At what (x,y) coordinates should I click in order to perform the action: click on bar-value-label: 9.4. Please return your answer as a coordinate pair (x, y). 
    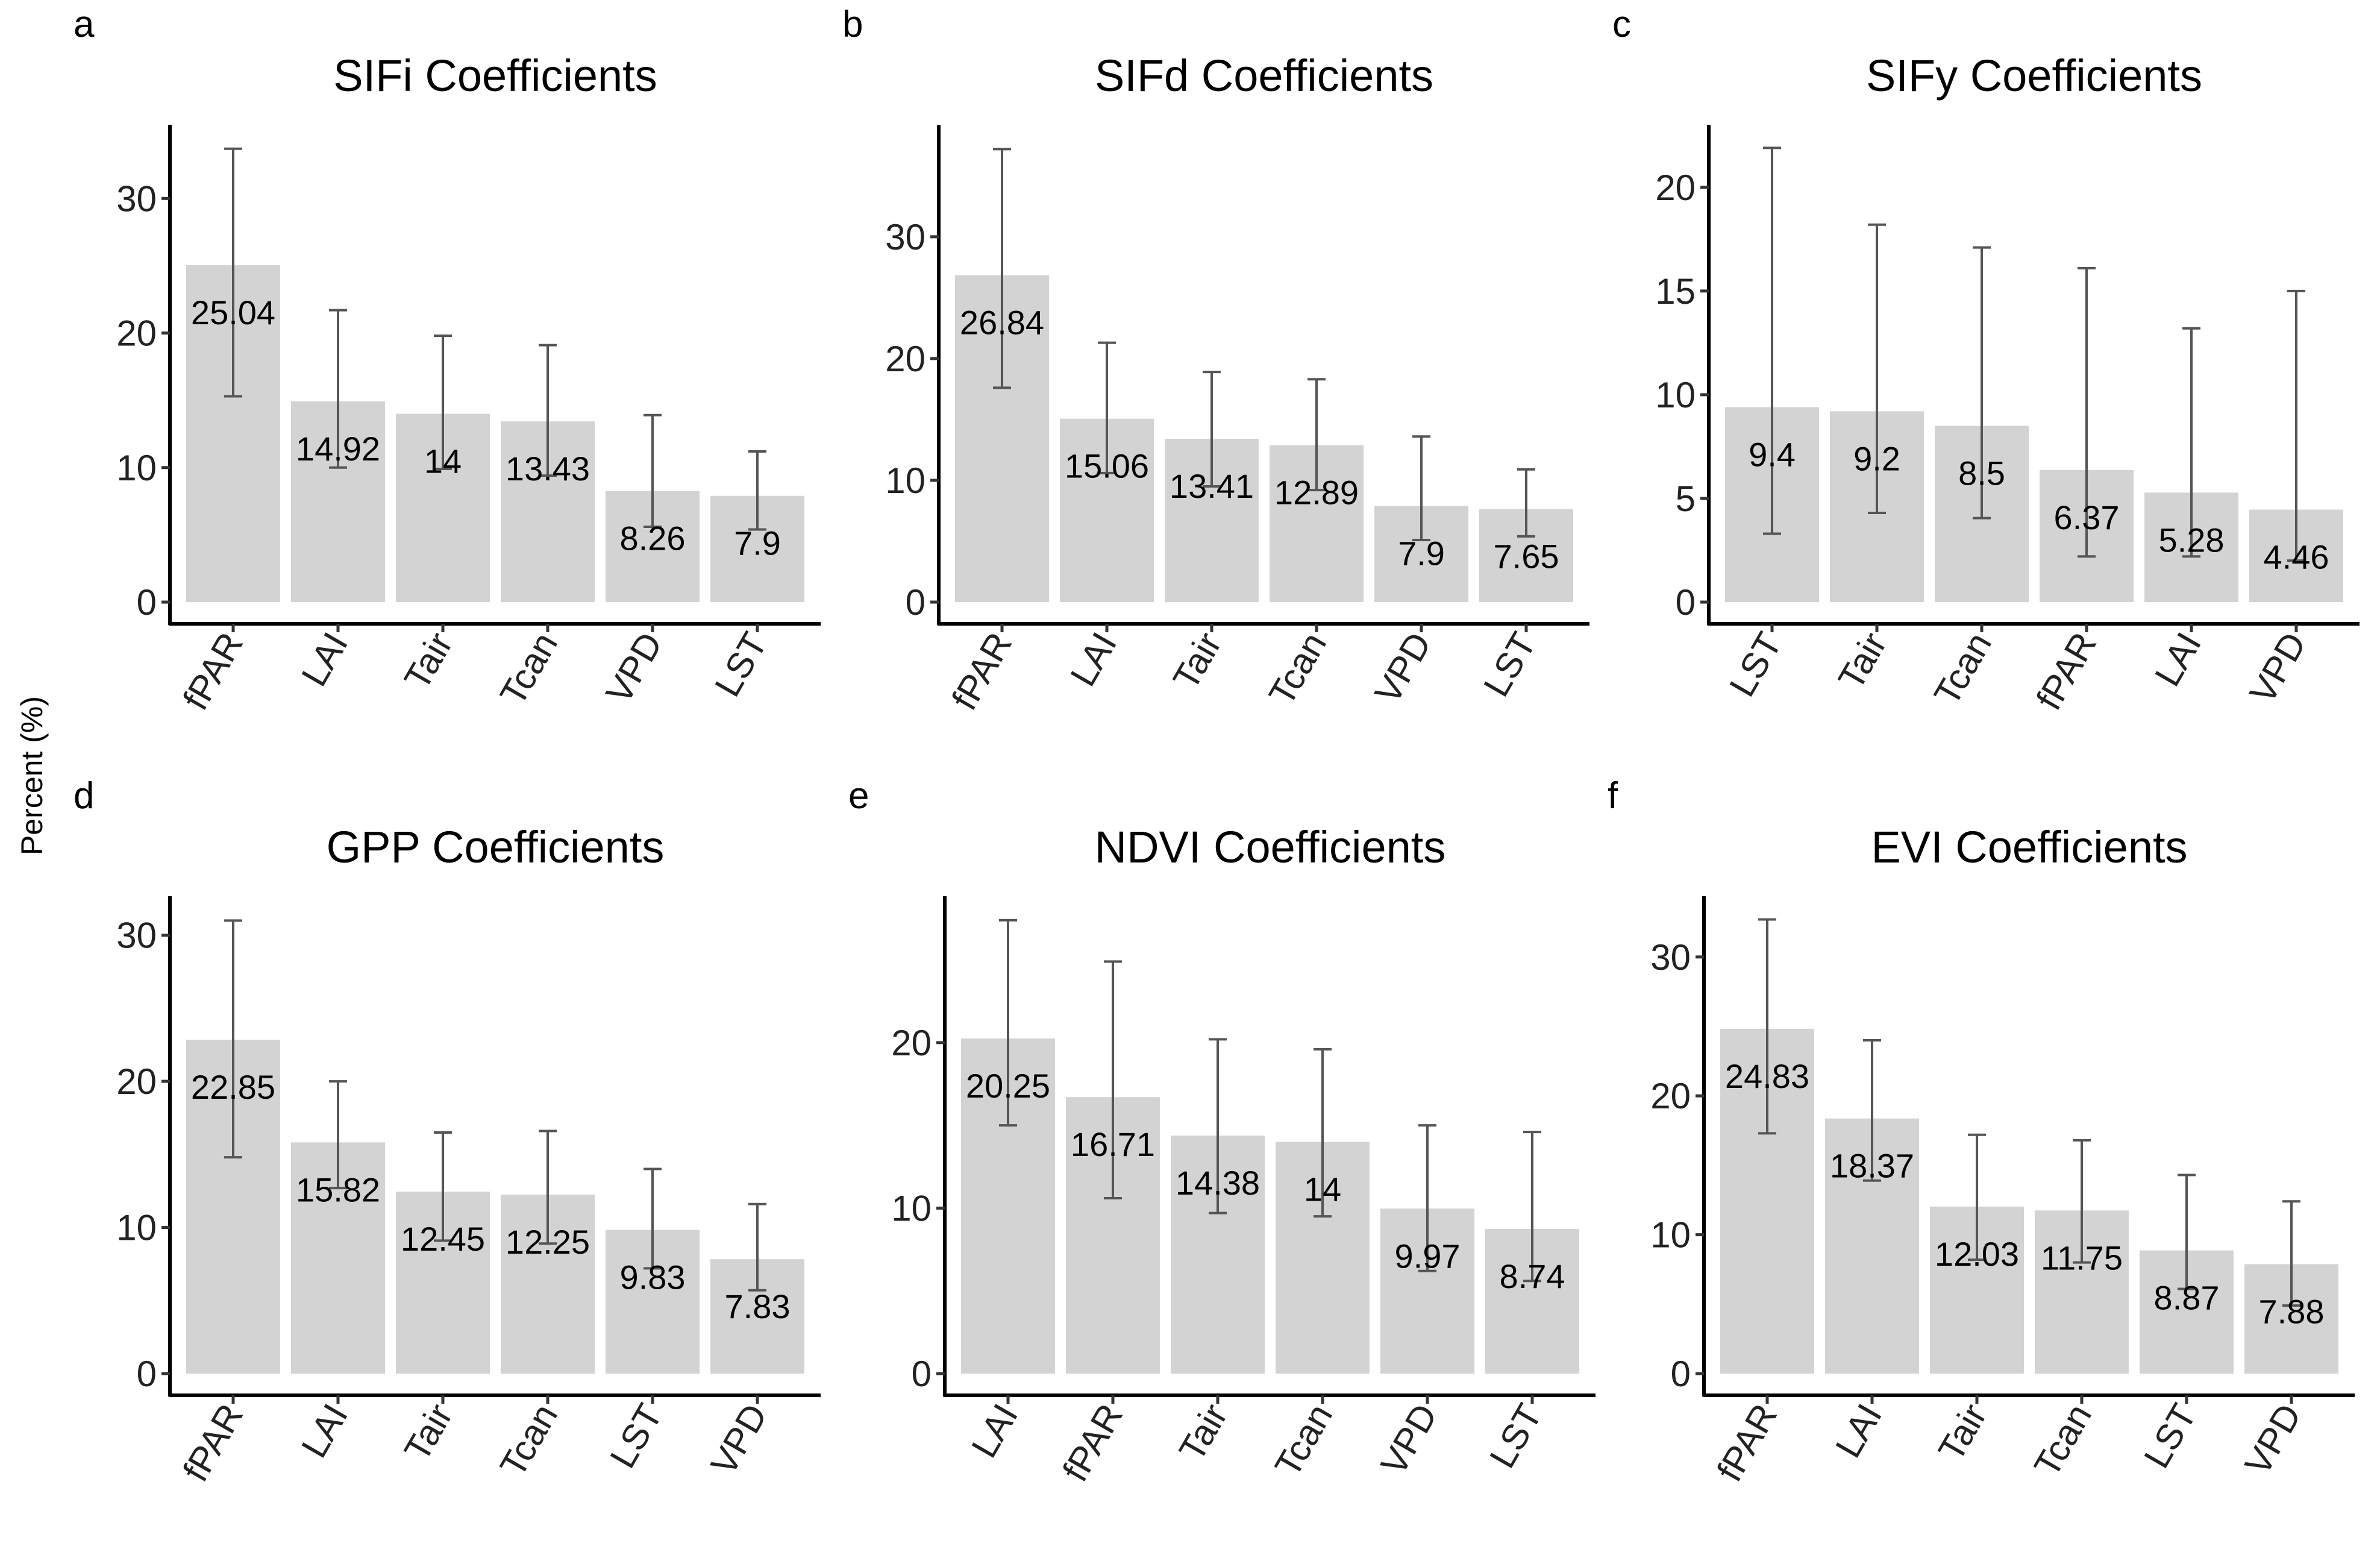
    Looking at the image, I should click on (1772, 455).